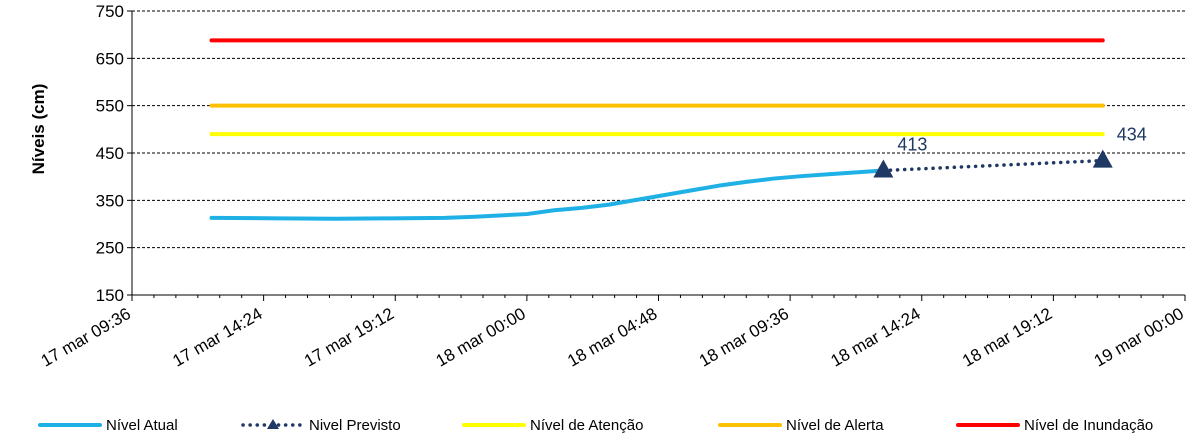 The width and height of the screenshot is (1192, 441). What do you see at coordinates (1139, 337) in the screenshot?
I see `x-tick-label: 19 mar 00:00` at bounding box center [1139, 337].